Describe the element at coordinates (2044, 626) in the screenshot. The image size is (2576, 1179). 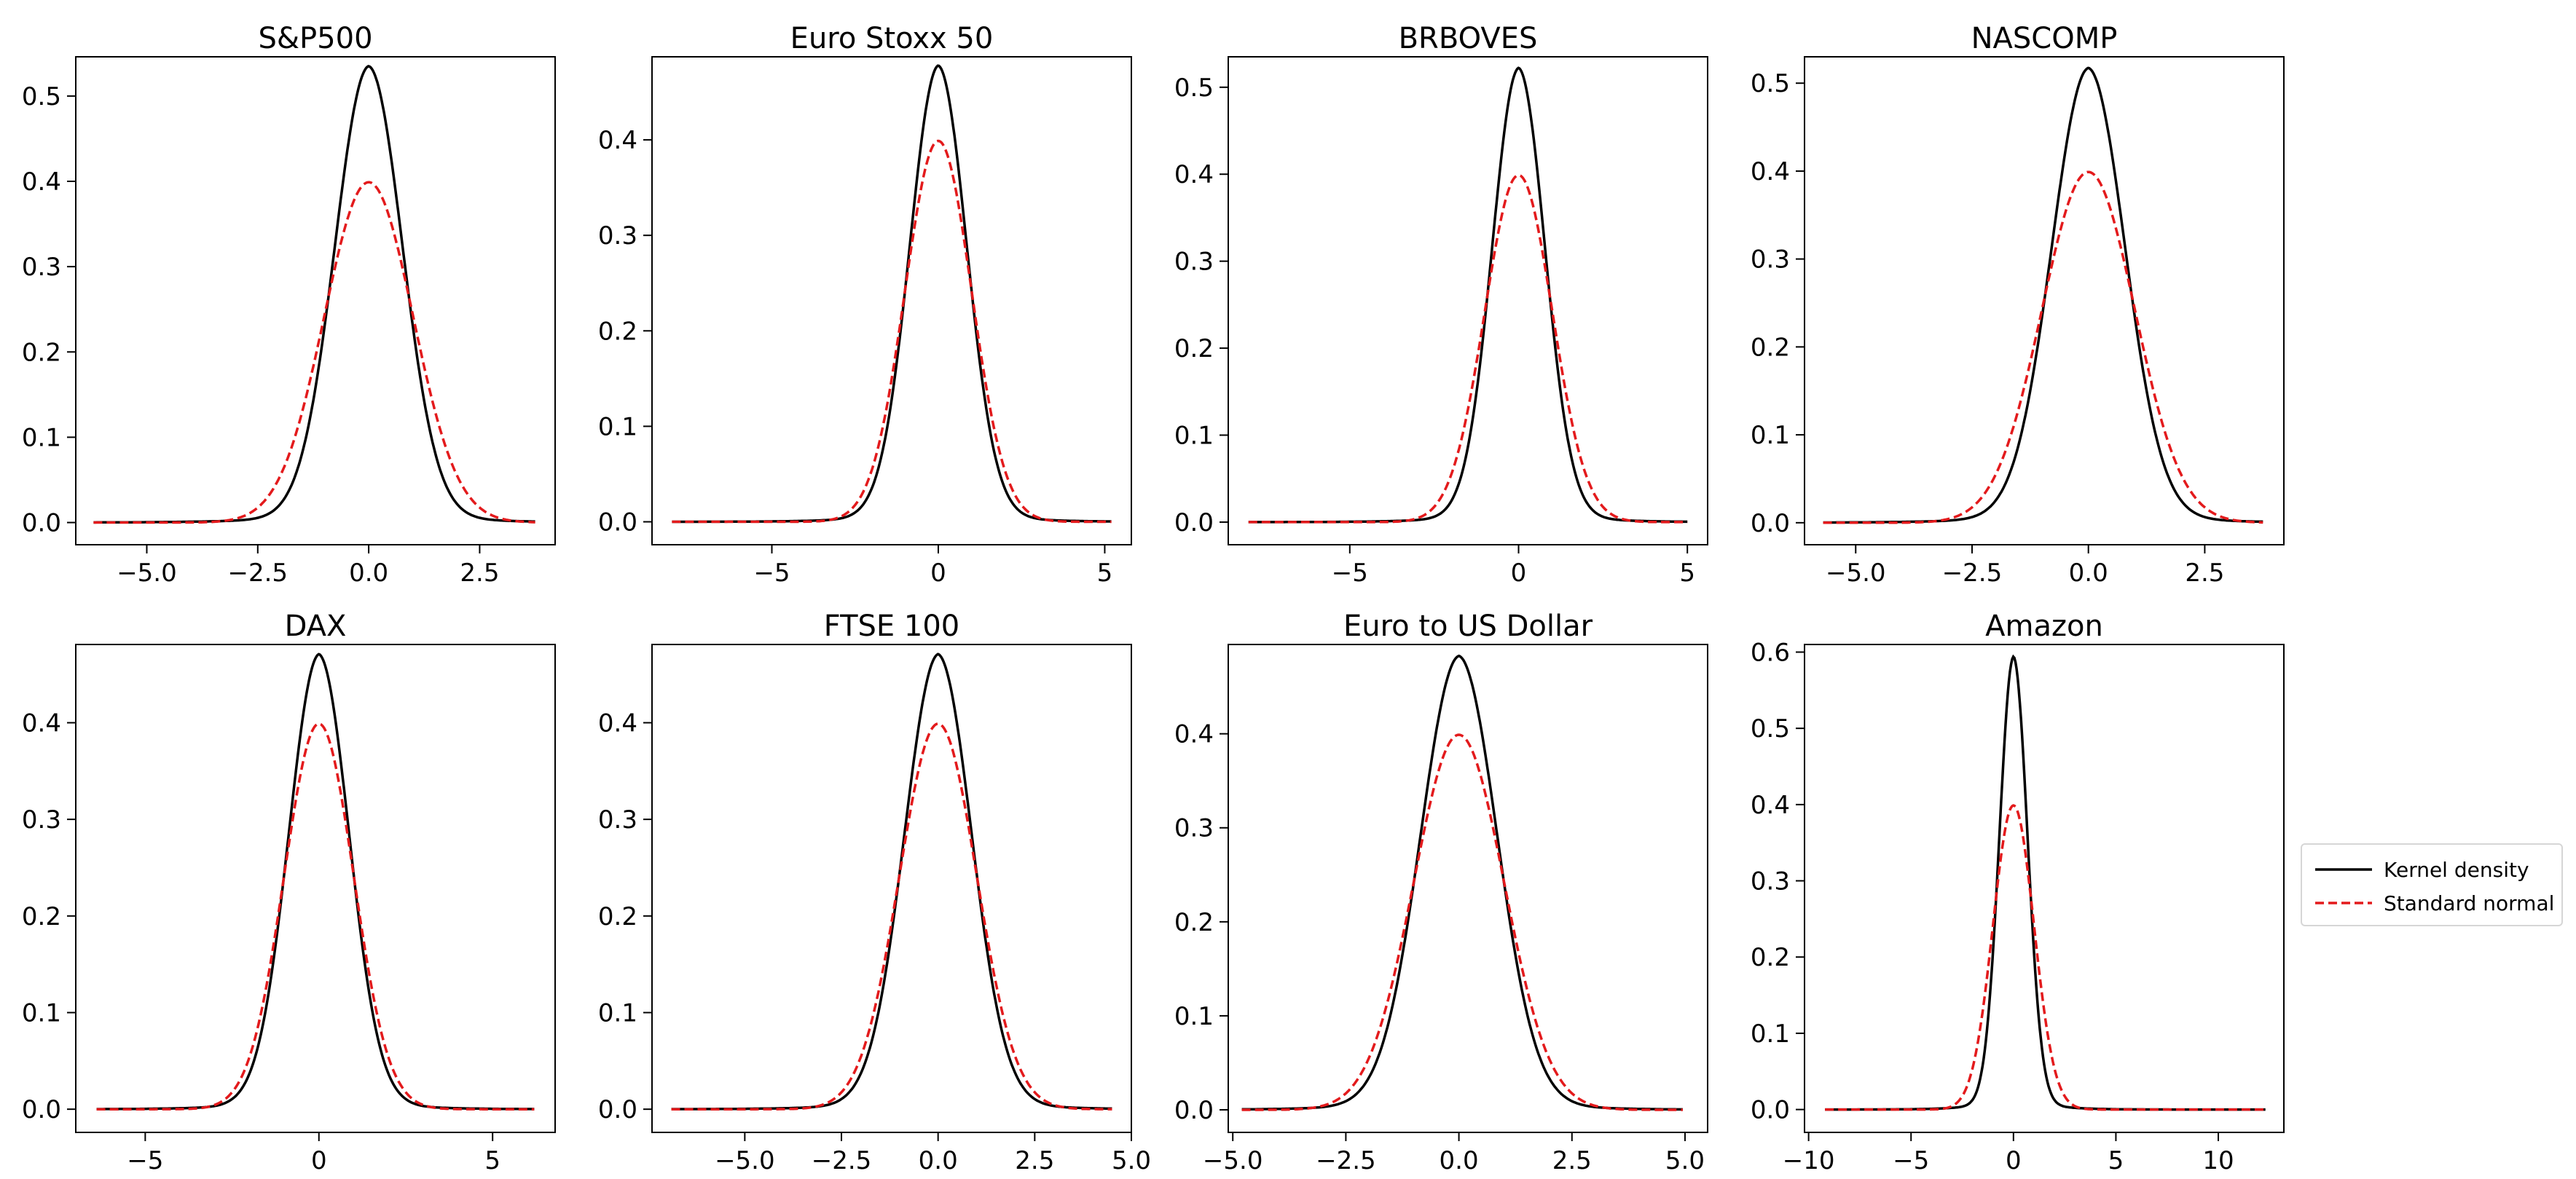
I see `subplot-title: Amazon` at that location.